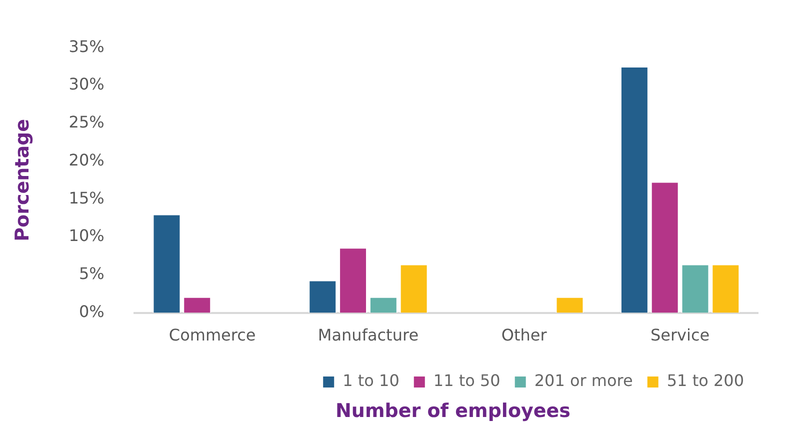 Image resolution: width=786 pixels, height=443 pixels. I want to click on legend-label: 201 or more, so click(583, 380).